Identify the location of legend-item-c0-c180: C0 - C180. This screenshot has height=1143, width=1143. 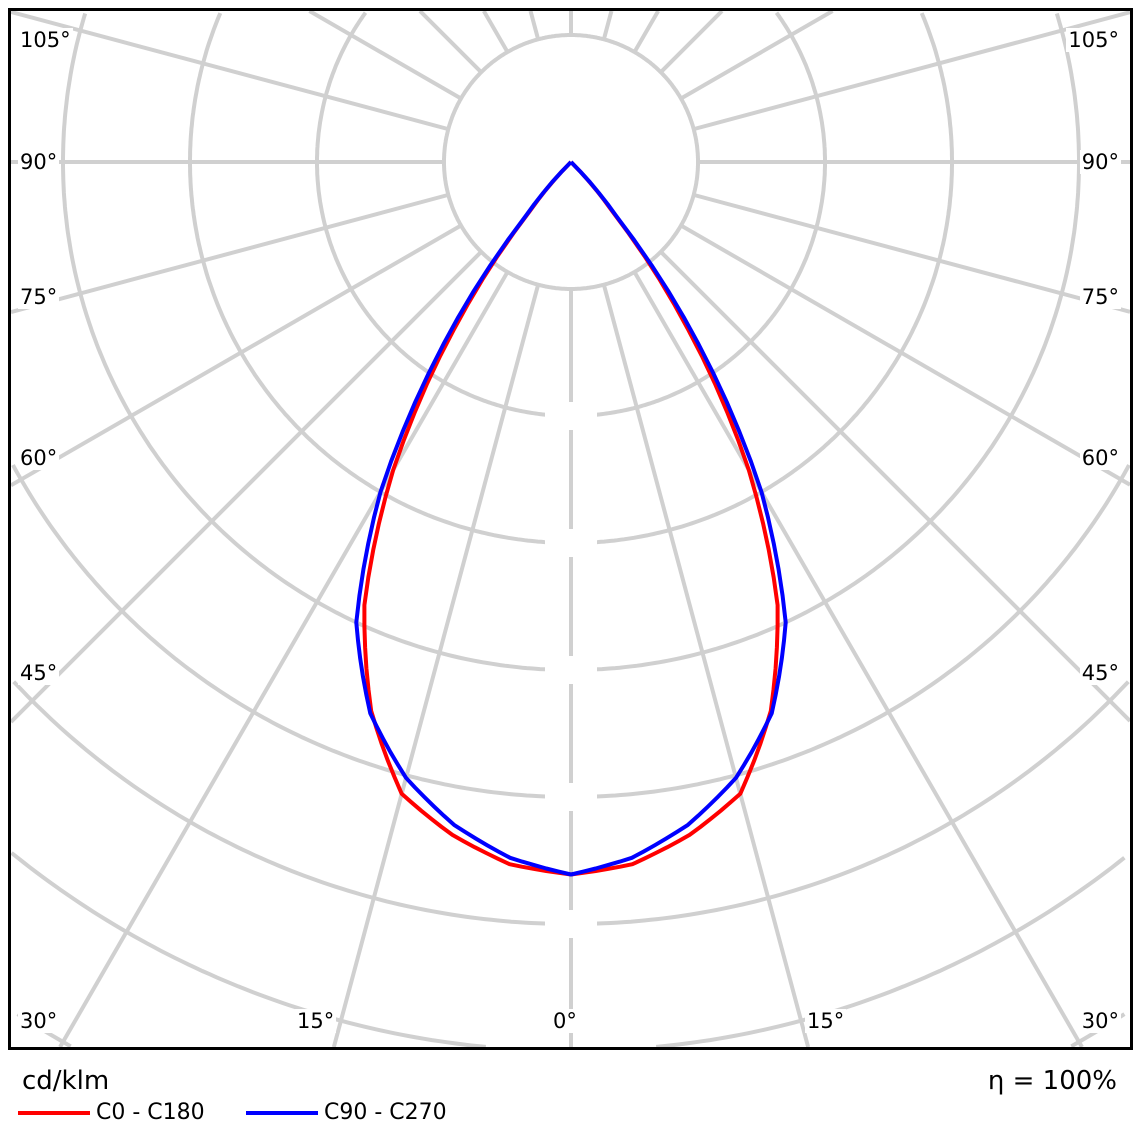
(111, 1113).